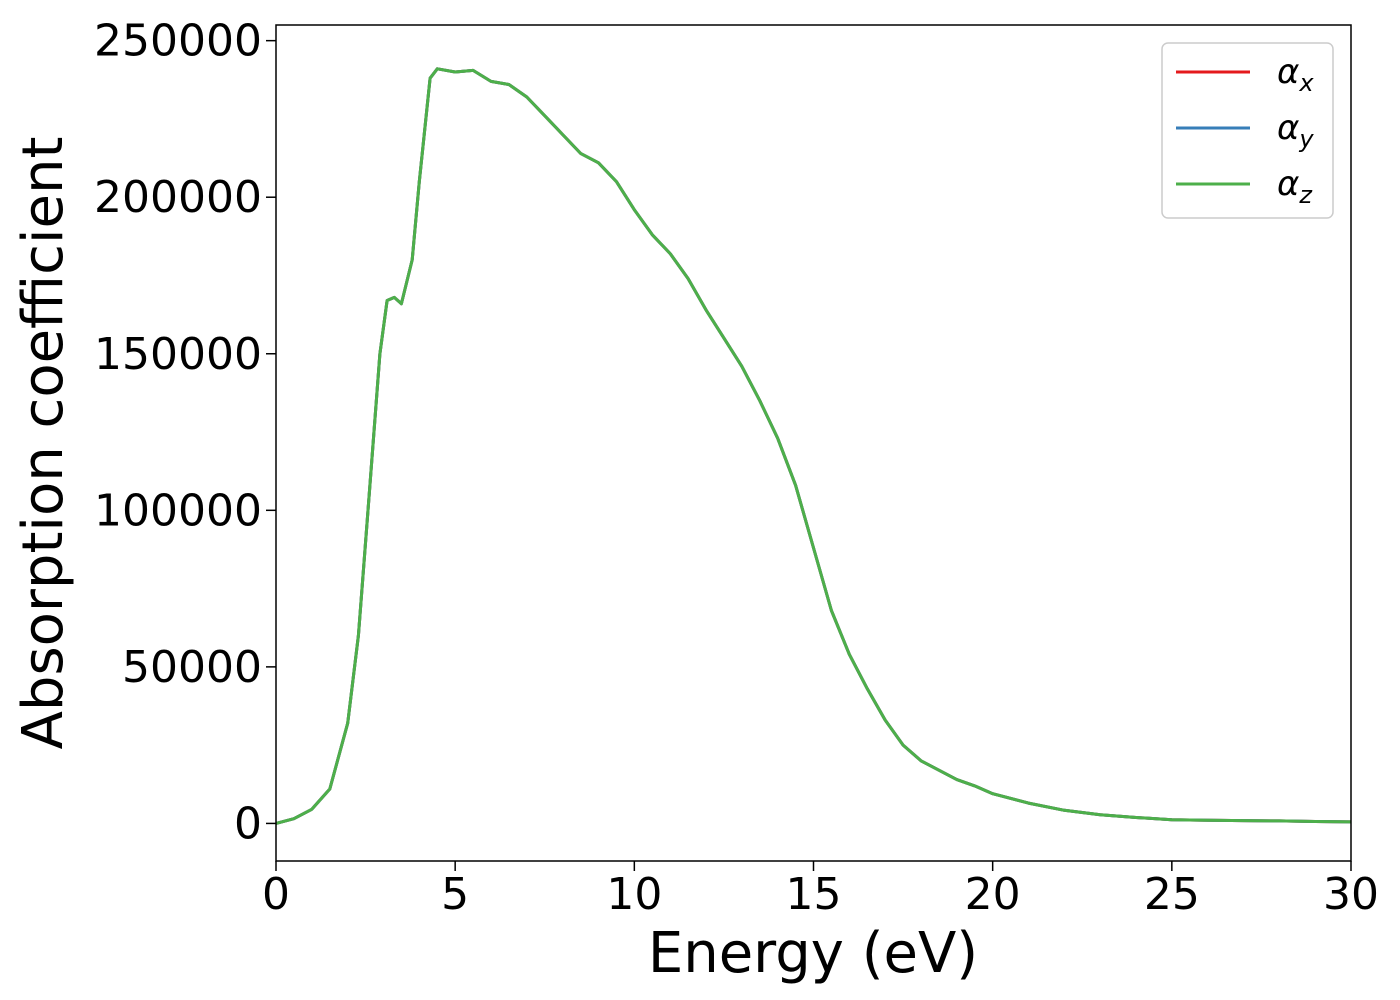 This screenshot has height=1000, width=1400. I want to click on legend: αx αy αz, so click(1247, 130).